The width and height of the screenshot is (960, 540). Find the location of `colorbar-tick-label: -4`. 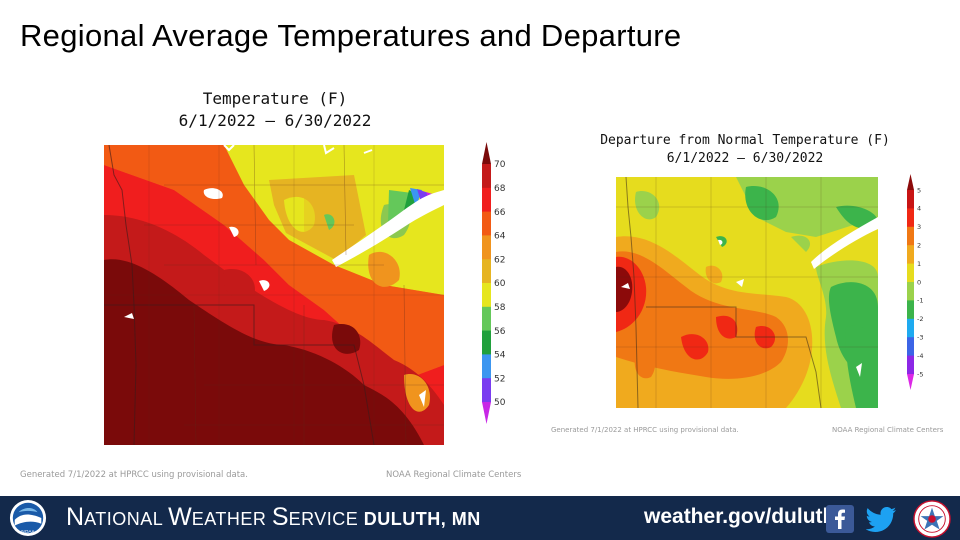

colorbar-tick-label: -4 is located at coordinates (920, 356).